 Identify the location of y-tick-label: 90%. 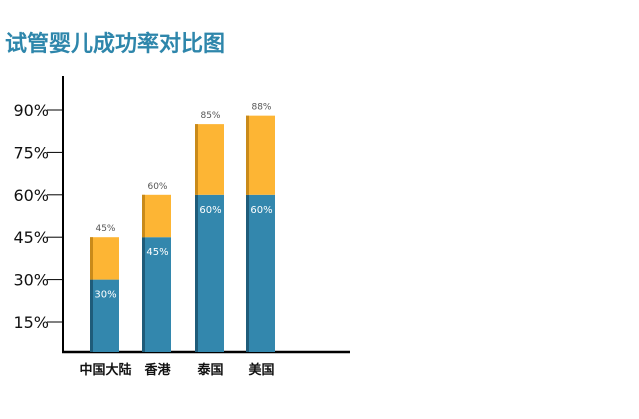
(31, 110).